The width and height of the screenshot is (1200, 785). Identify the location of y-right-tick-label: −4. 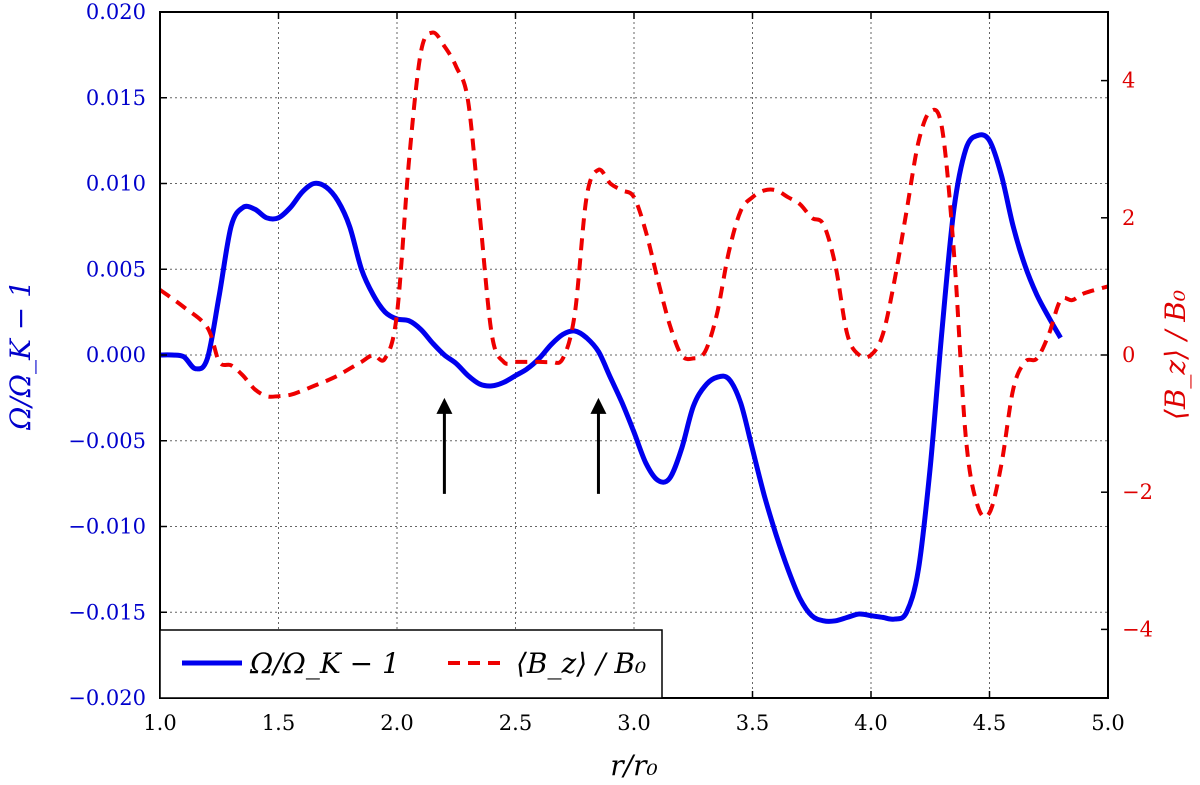
(1137, 629).